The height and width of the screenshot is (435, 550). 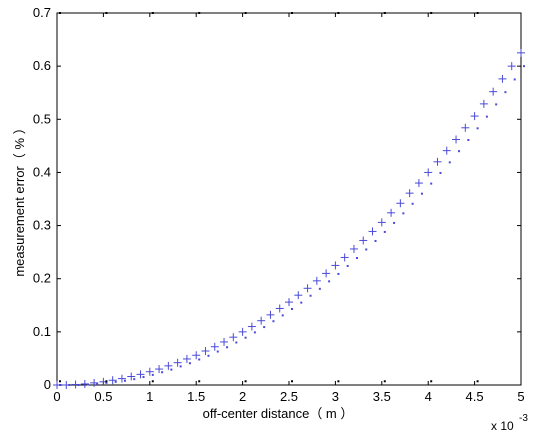 I want to click on x-tick-label: 2, so click(x=242, y=396).